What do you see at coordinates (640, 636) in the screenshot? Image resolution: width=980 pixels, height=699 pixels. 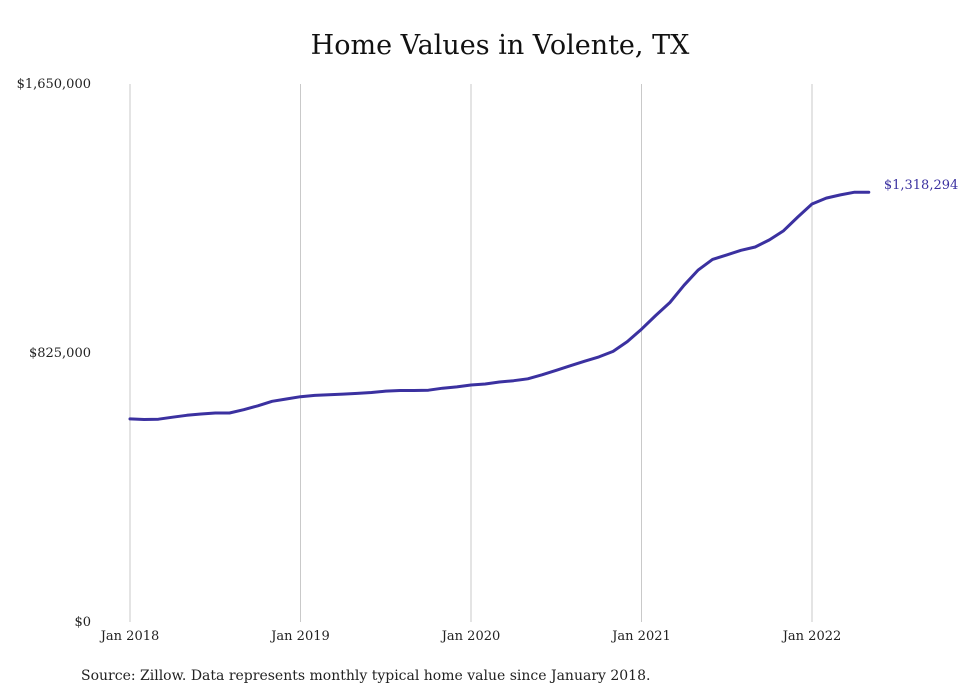 I see `x-tick-label: Jan 2021` at bounding box center [640, 636].